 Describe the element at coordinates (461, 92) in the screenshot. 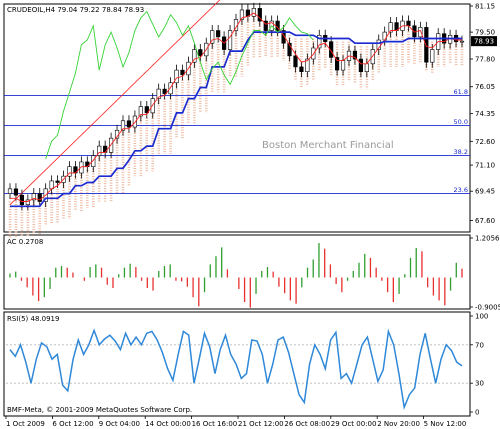

I see `fib-level-label: 61.8` at that location.